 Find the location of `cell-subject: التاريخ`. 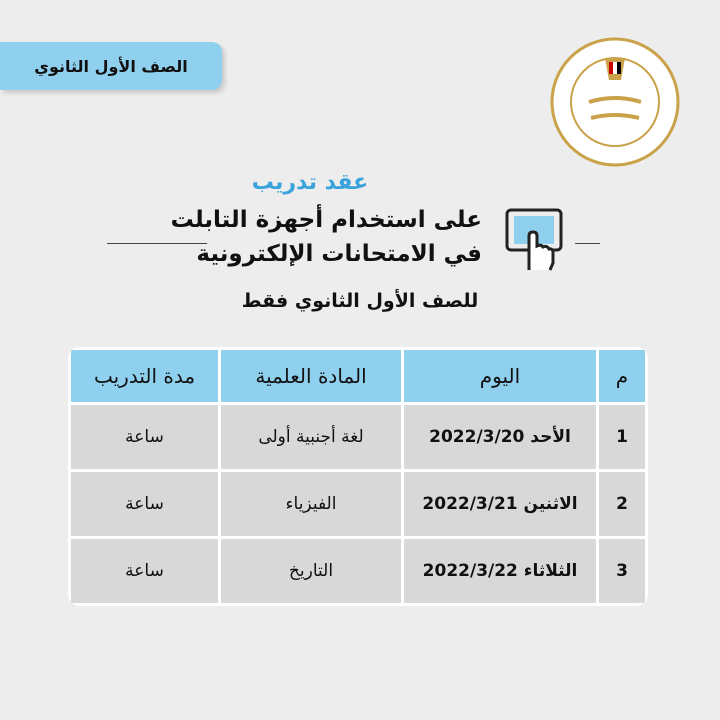

cell-subject: التاريخ is located at coordinates (311, 571).